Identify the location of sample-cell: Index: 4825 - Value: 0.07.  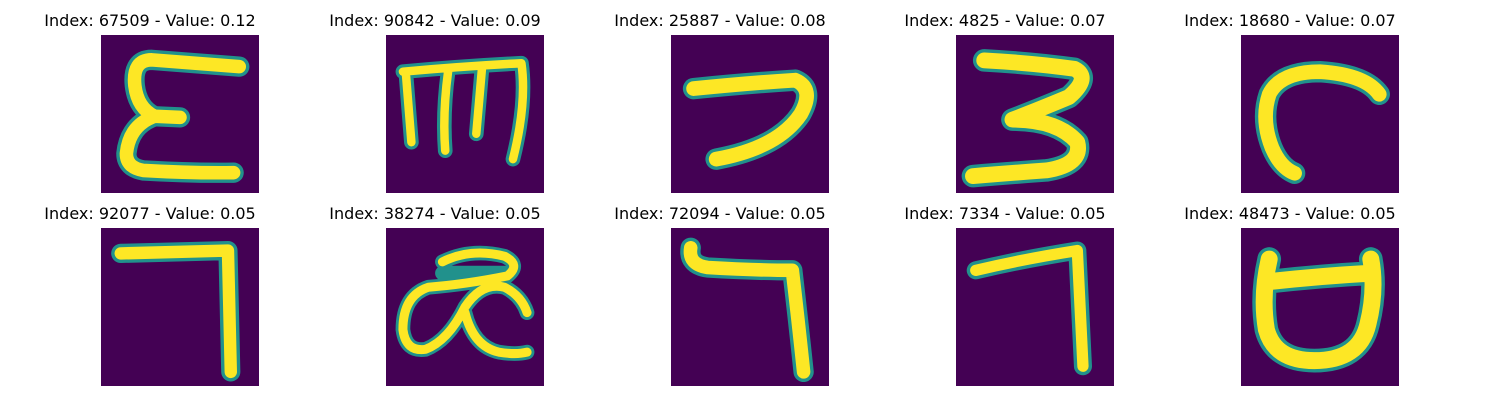
(1005, 96).